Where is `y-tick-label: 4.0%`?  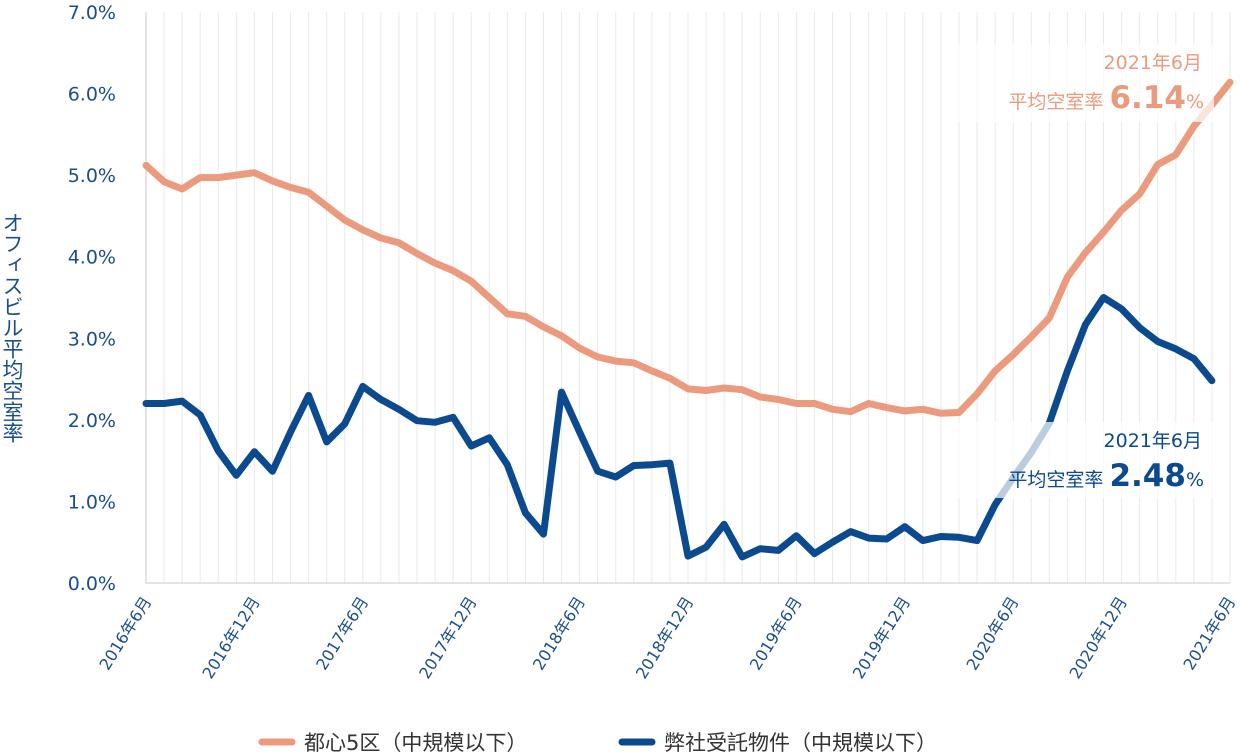 y-tick-label: 4.0% is located at coordinates (92, 258).